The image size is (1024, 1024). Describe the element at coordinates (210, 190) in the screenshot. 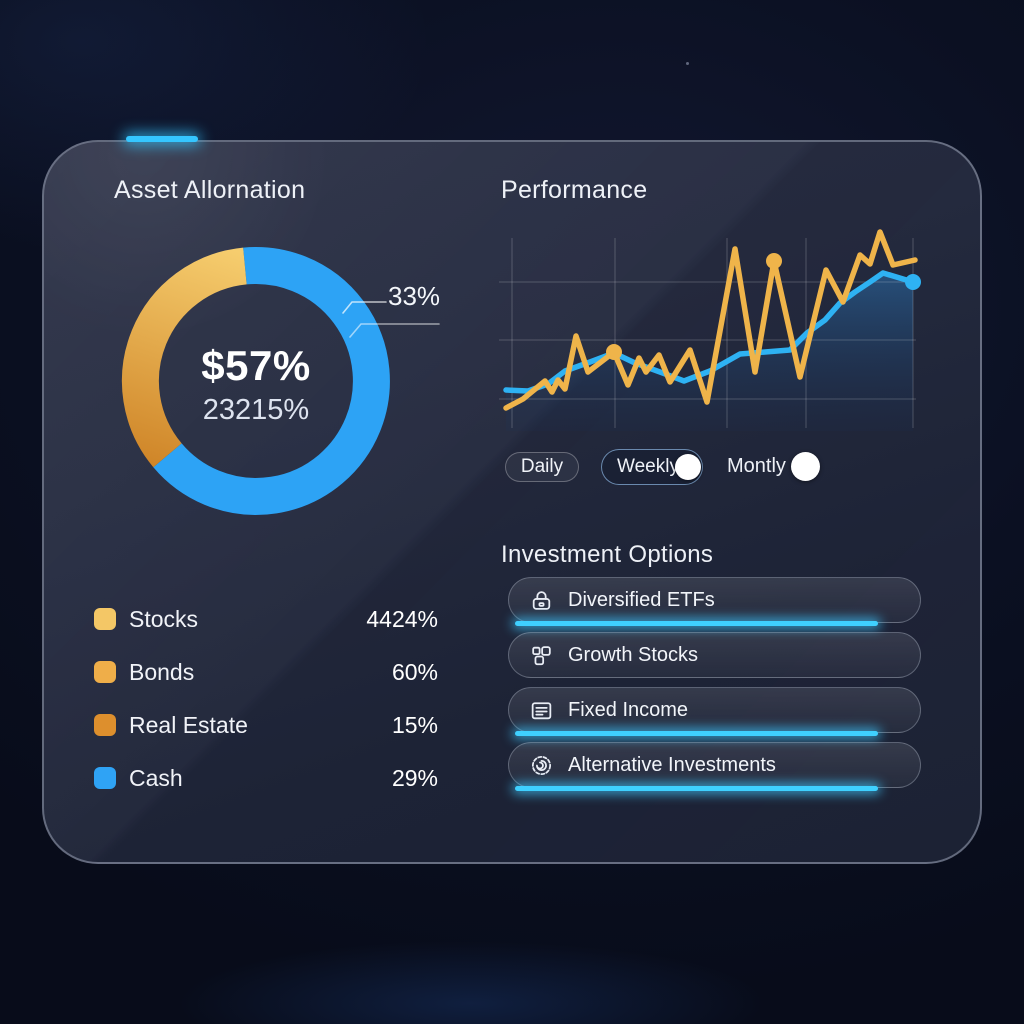

I see `asset-allocation-title: Asset Allornation` at that location.